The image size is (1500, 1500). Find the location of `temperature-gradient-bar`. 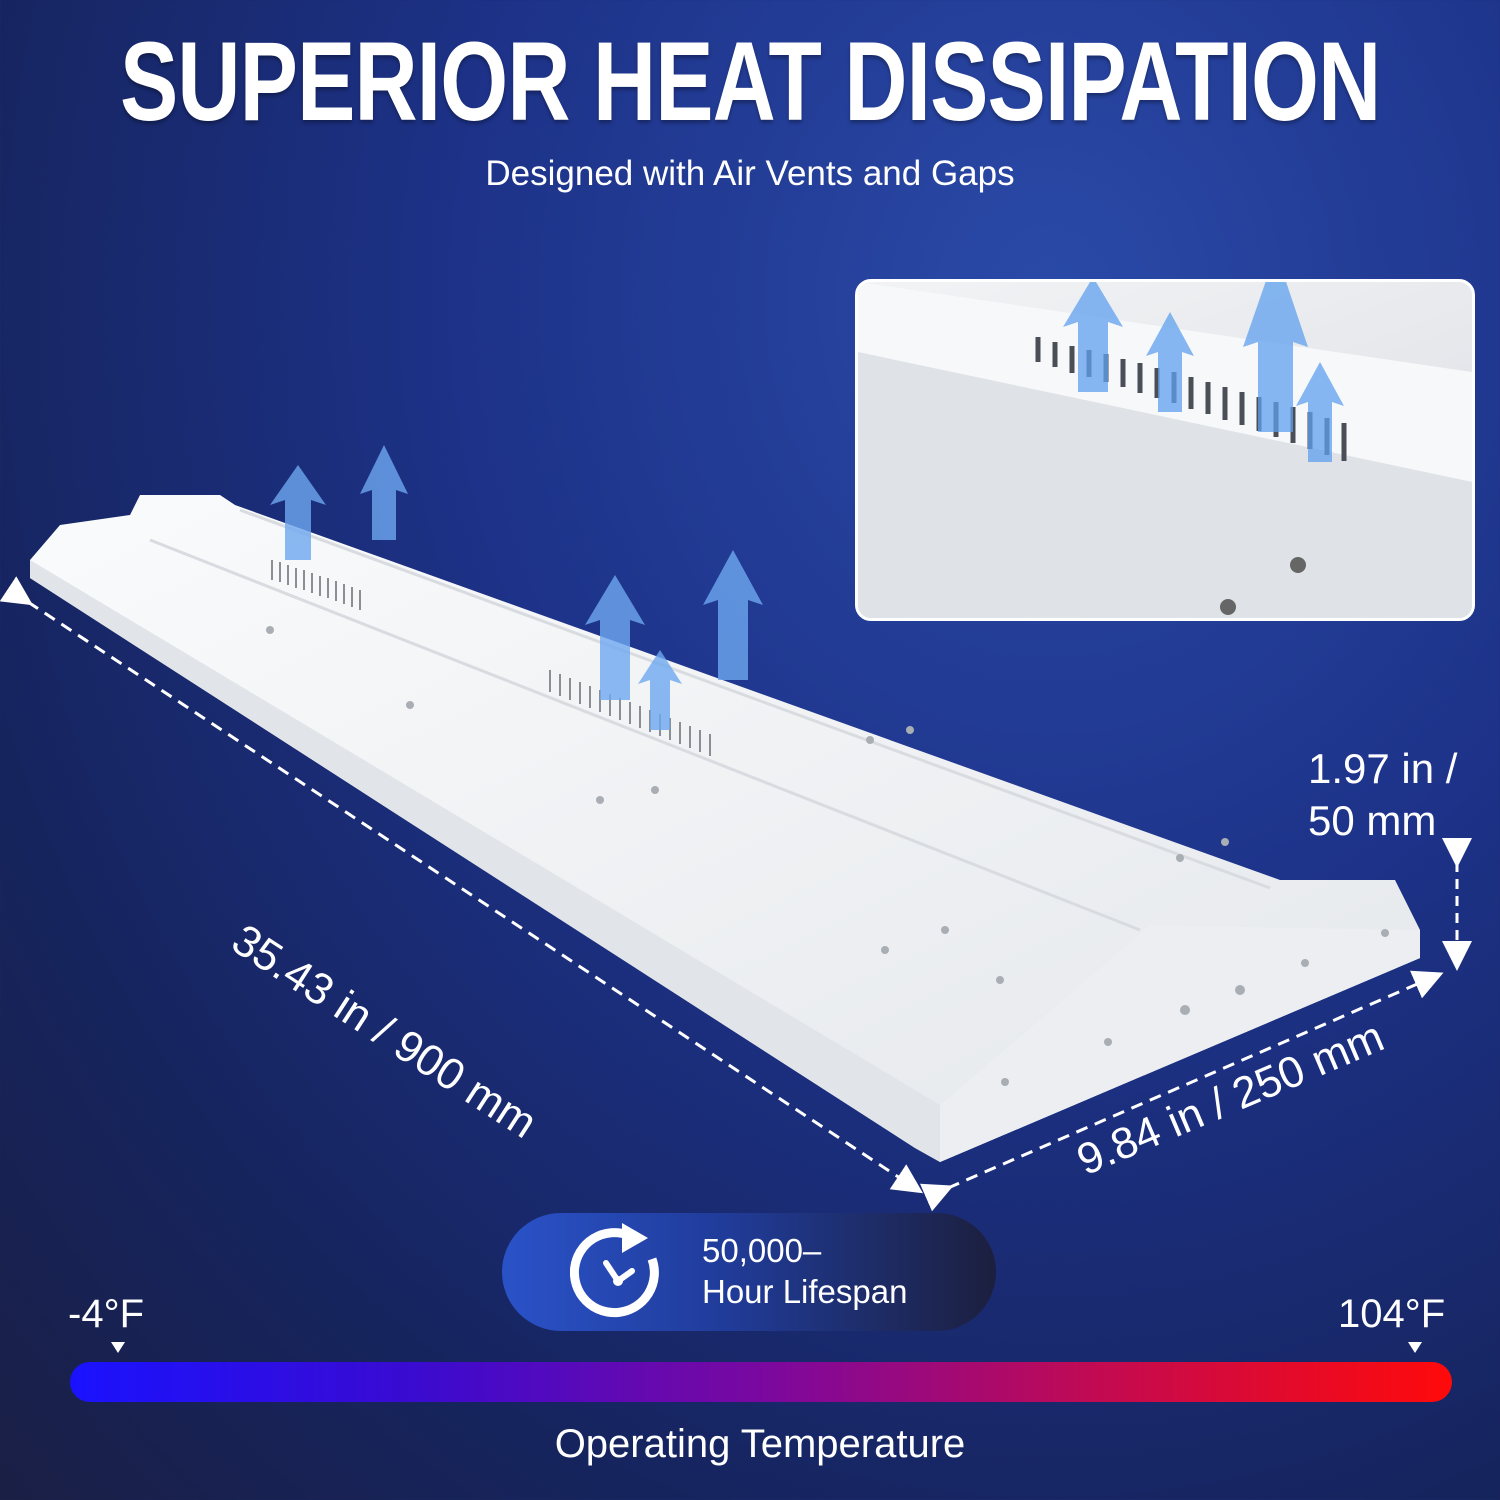

temperature-gradient-bar is located at coordinates (761, 1382).